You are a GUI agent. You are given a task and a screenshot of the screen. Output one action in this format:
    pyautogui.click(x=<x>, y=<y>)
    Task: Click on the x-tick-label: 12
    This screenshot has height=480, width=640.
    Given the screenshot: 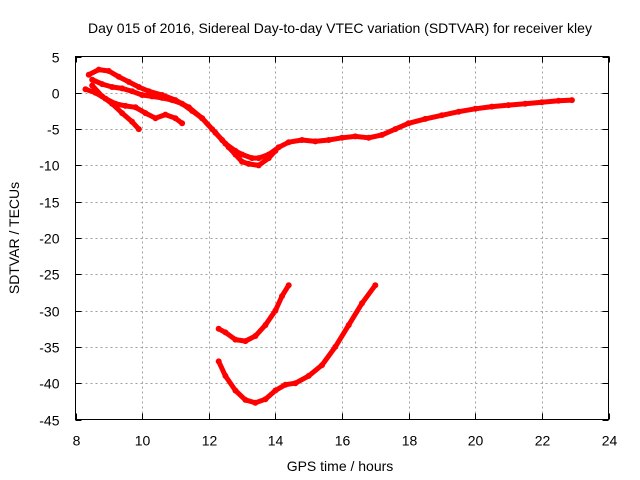 What is the action you would take?
    pyautogui.click(x=210, y=441)
    